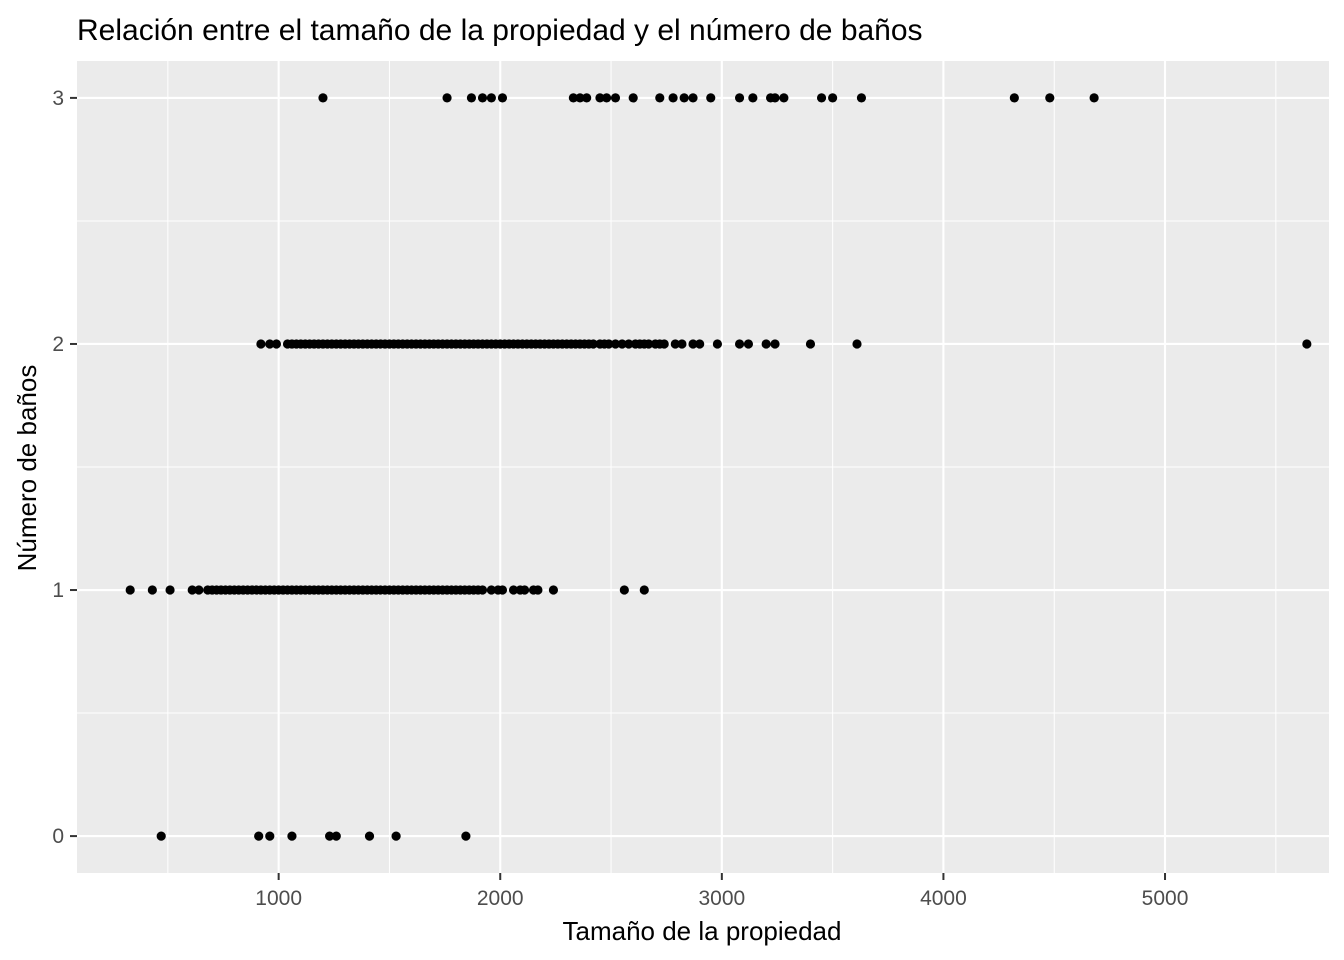 This screenshot has width=1344, height=960. What do you see at coordinates (278, 898) in the screenshot?
I see `x-tick-label: 1000` at bounding box center [278, 898].